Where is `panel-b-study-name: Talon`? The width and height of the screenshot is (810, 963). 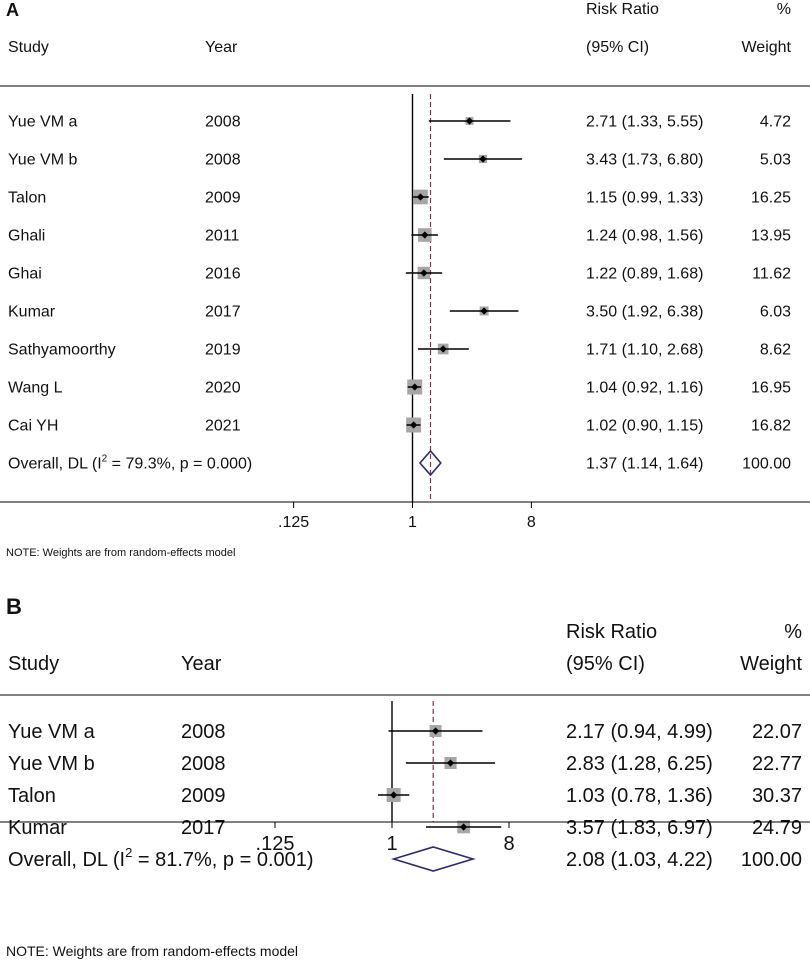 panel-b-study-name: Talon is located at coordinates (32, 796).